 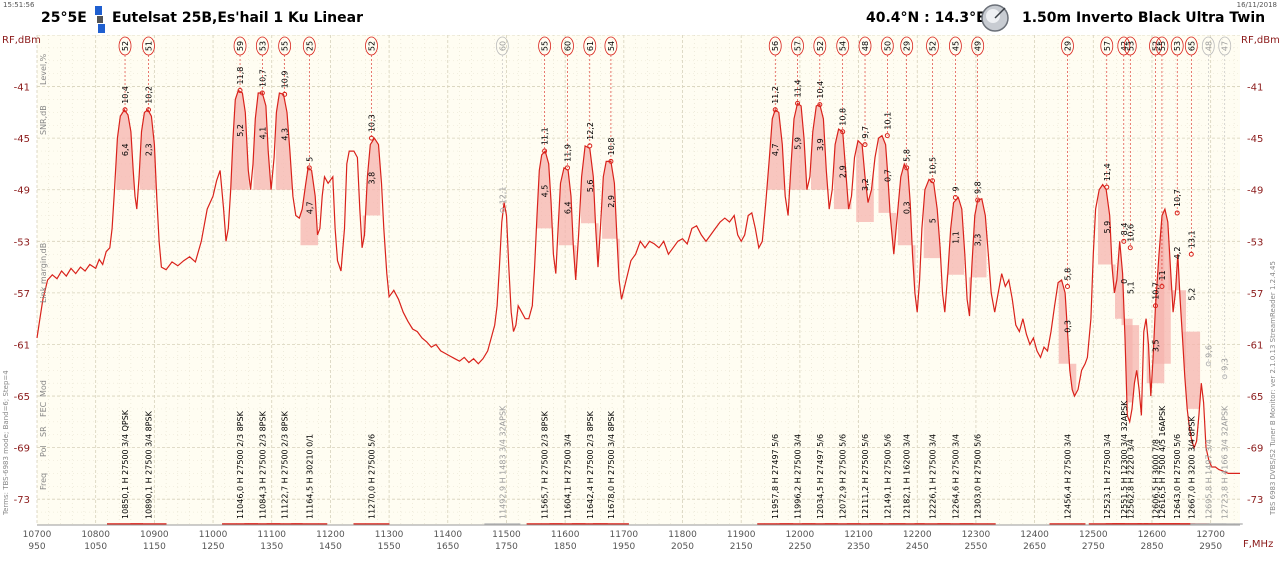 I want to click on transponder-params: 12456,4 H 27500 3/4, so click(x=1067, y=476).